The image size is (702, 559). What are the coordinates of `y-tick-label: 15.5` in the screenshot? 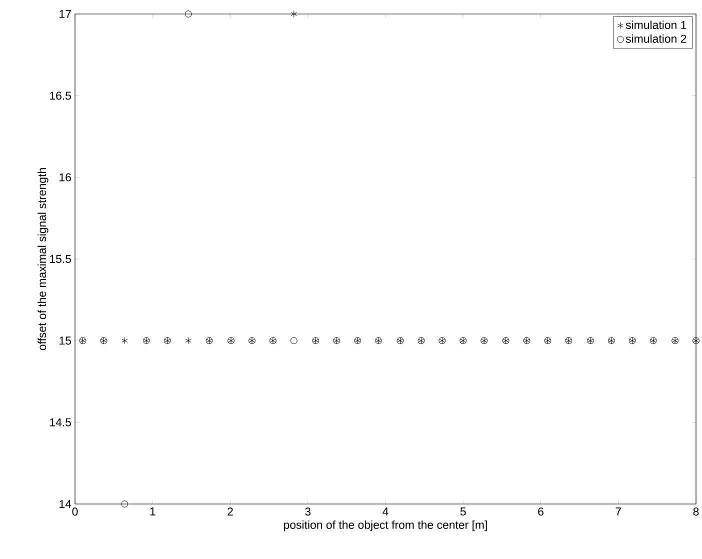 It's located at (60, 259).